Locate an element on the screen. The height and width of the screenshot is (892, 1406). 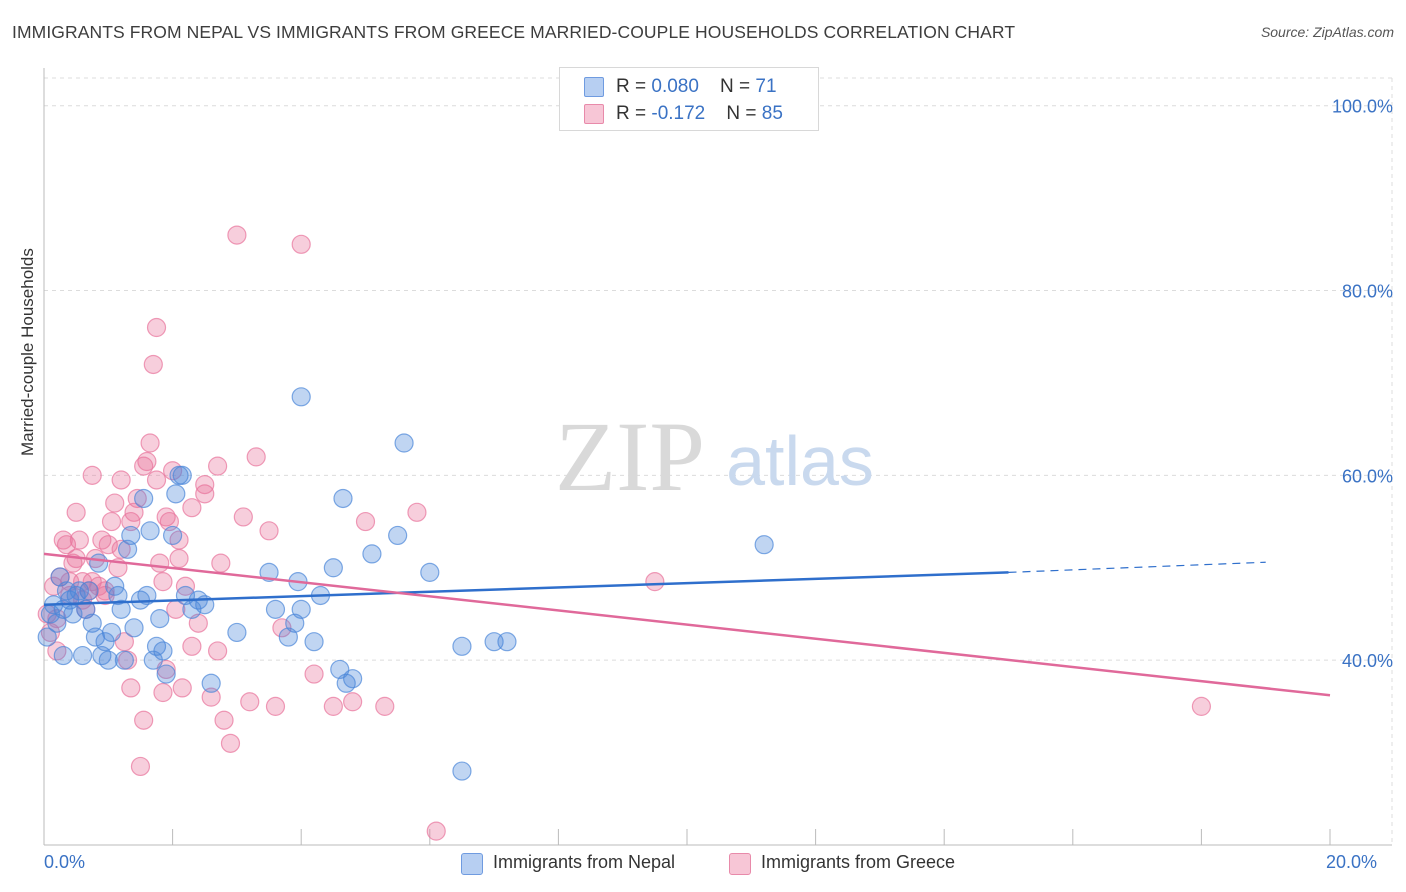
legend-n-value-greece: 85 is located at coordinates (772, 113).